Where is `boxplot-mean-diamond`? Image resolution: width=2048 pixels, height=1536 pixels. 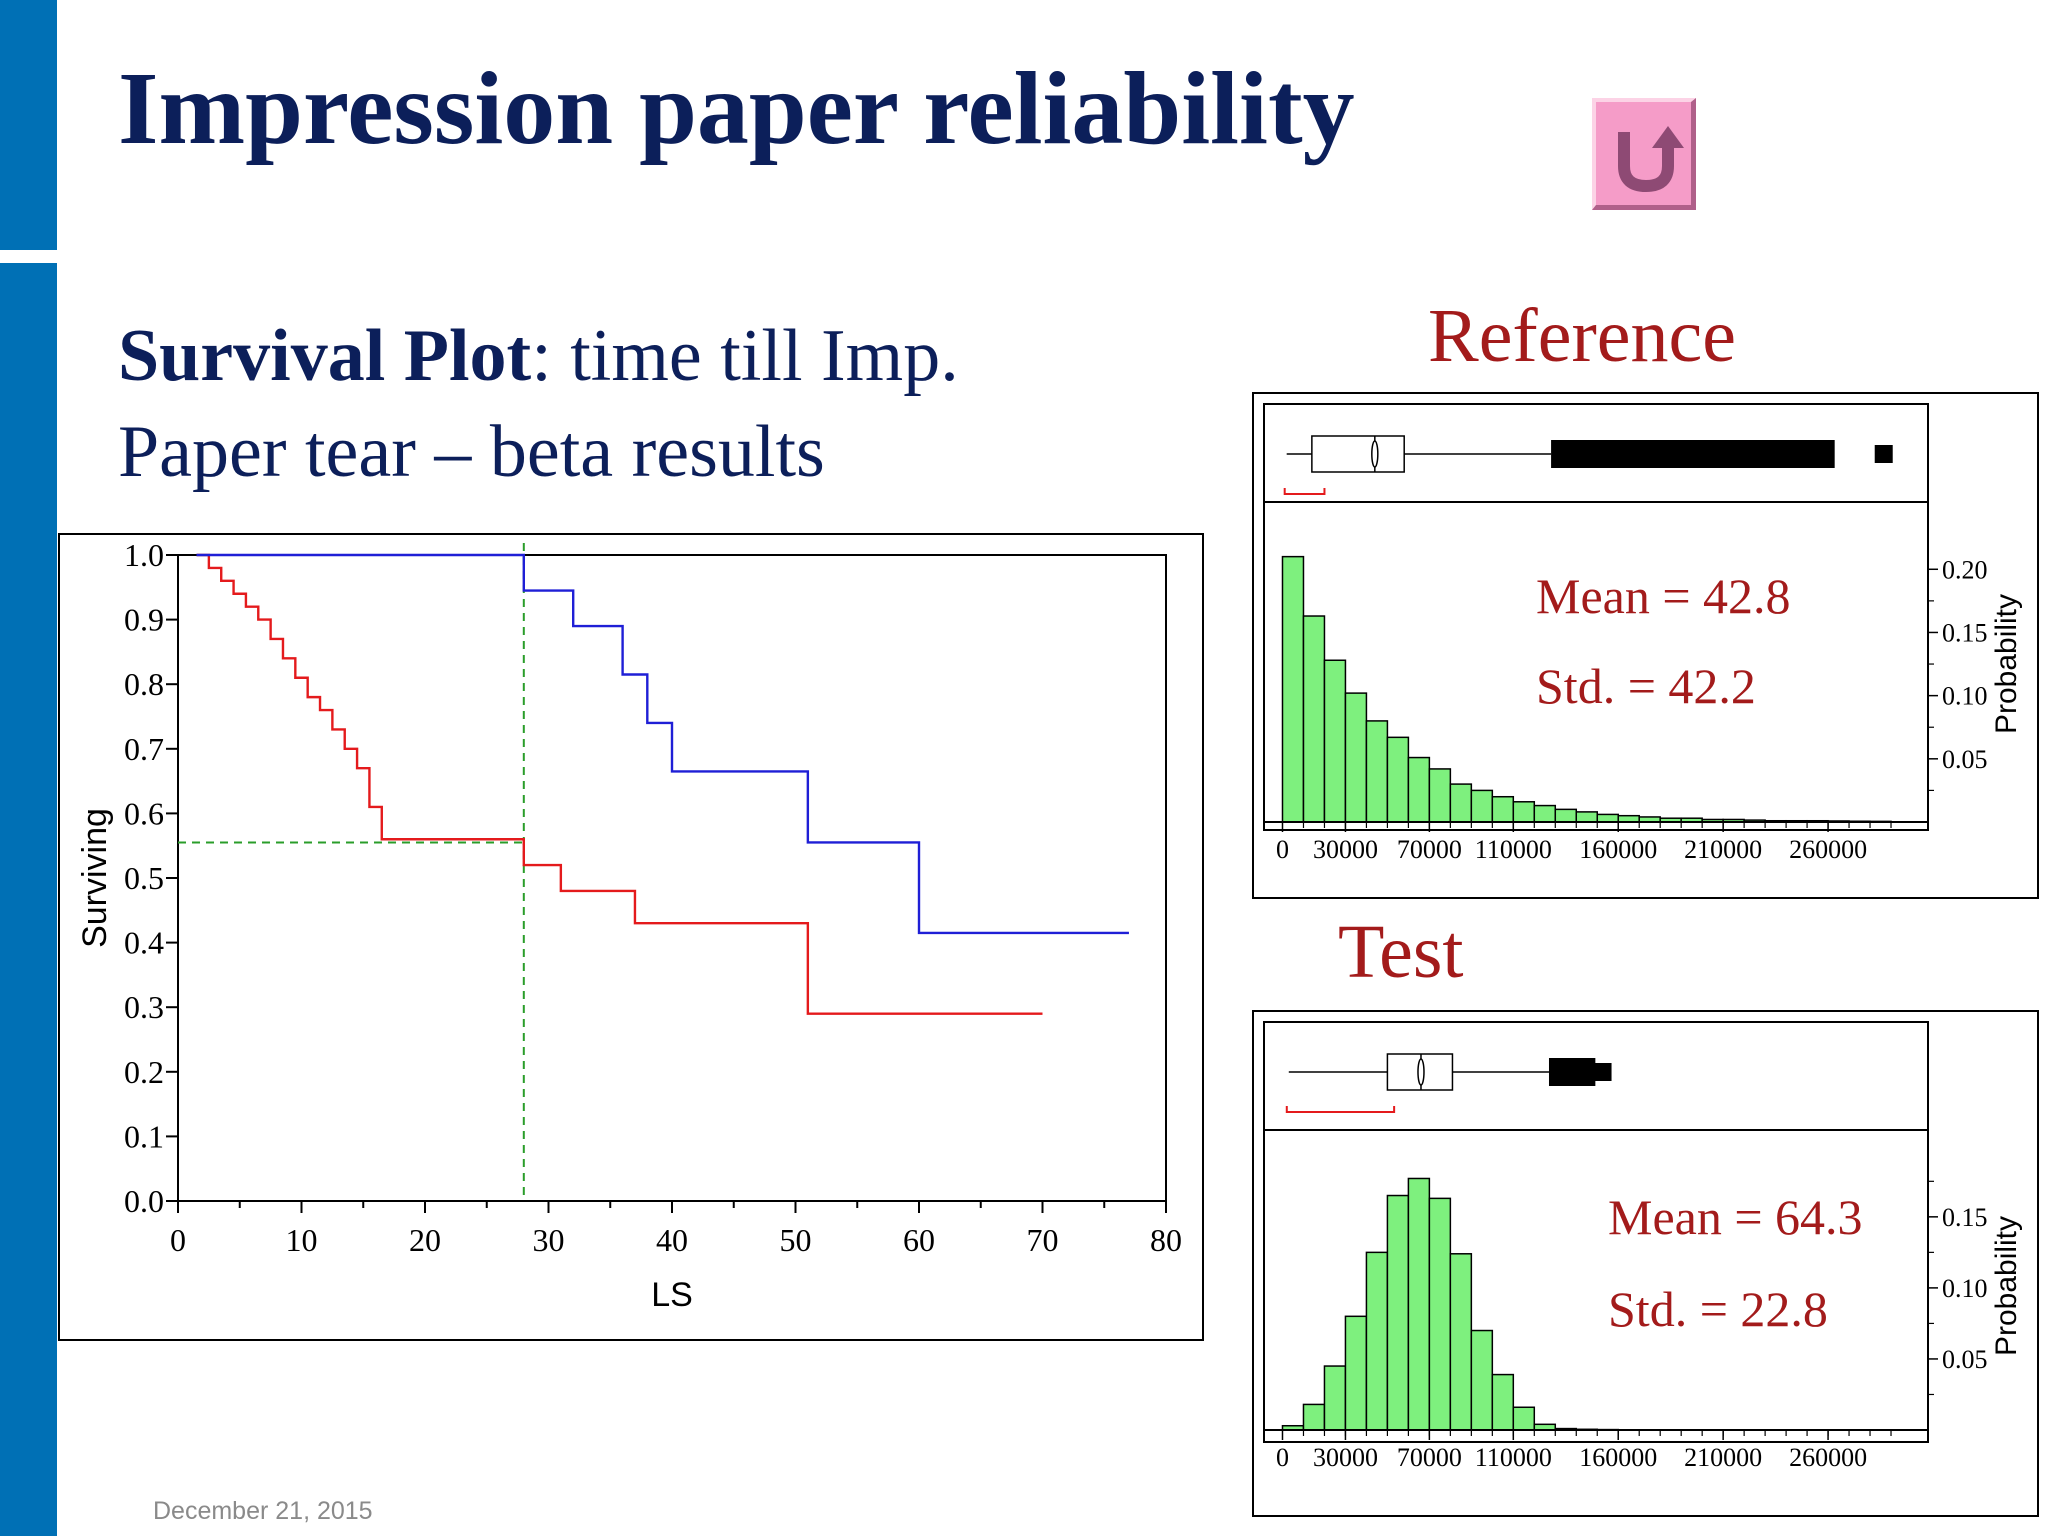 boxplot-mean-diamond is located at coordinates (1375, 454).